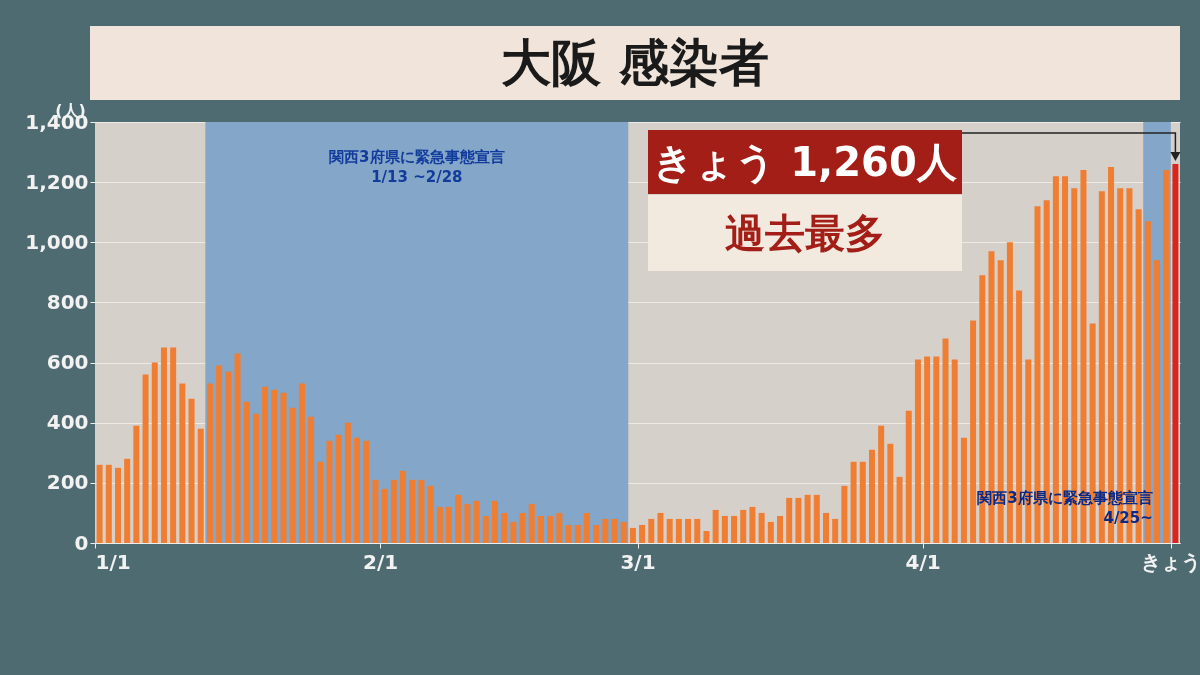 The image size is (1200, 675). Describe the element at coordinates (635, 63) in the screenshot. I see `chart-title: 大阪 感染者` at that location.